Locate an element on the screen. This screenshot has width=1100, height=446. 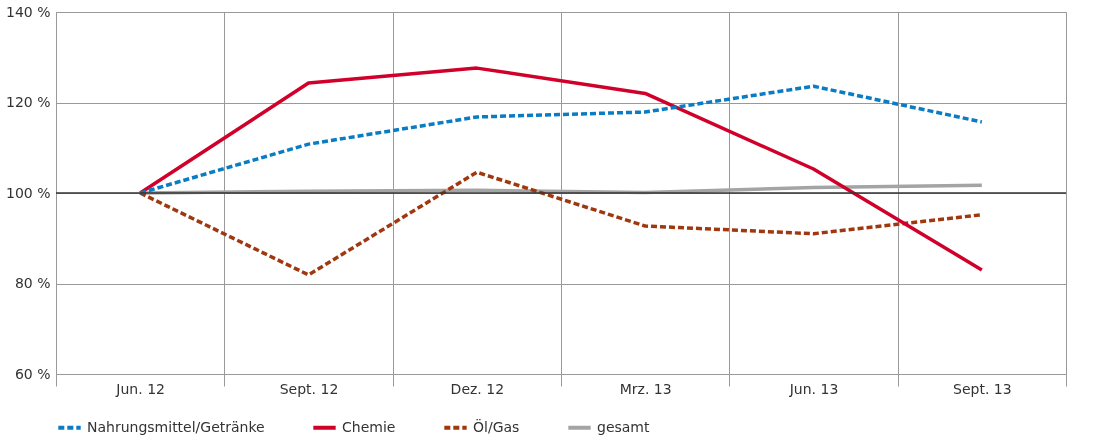
y-tick-label: 120 % is located at coordinates (28, 102).